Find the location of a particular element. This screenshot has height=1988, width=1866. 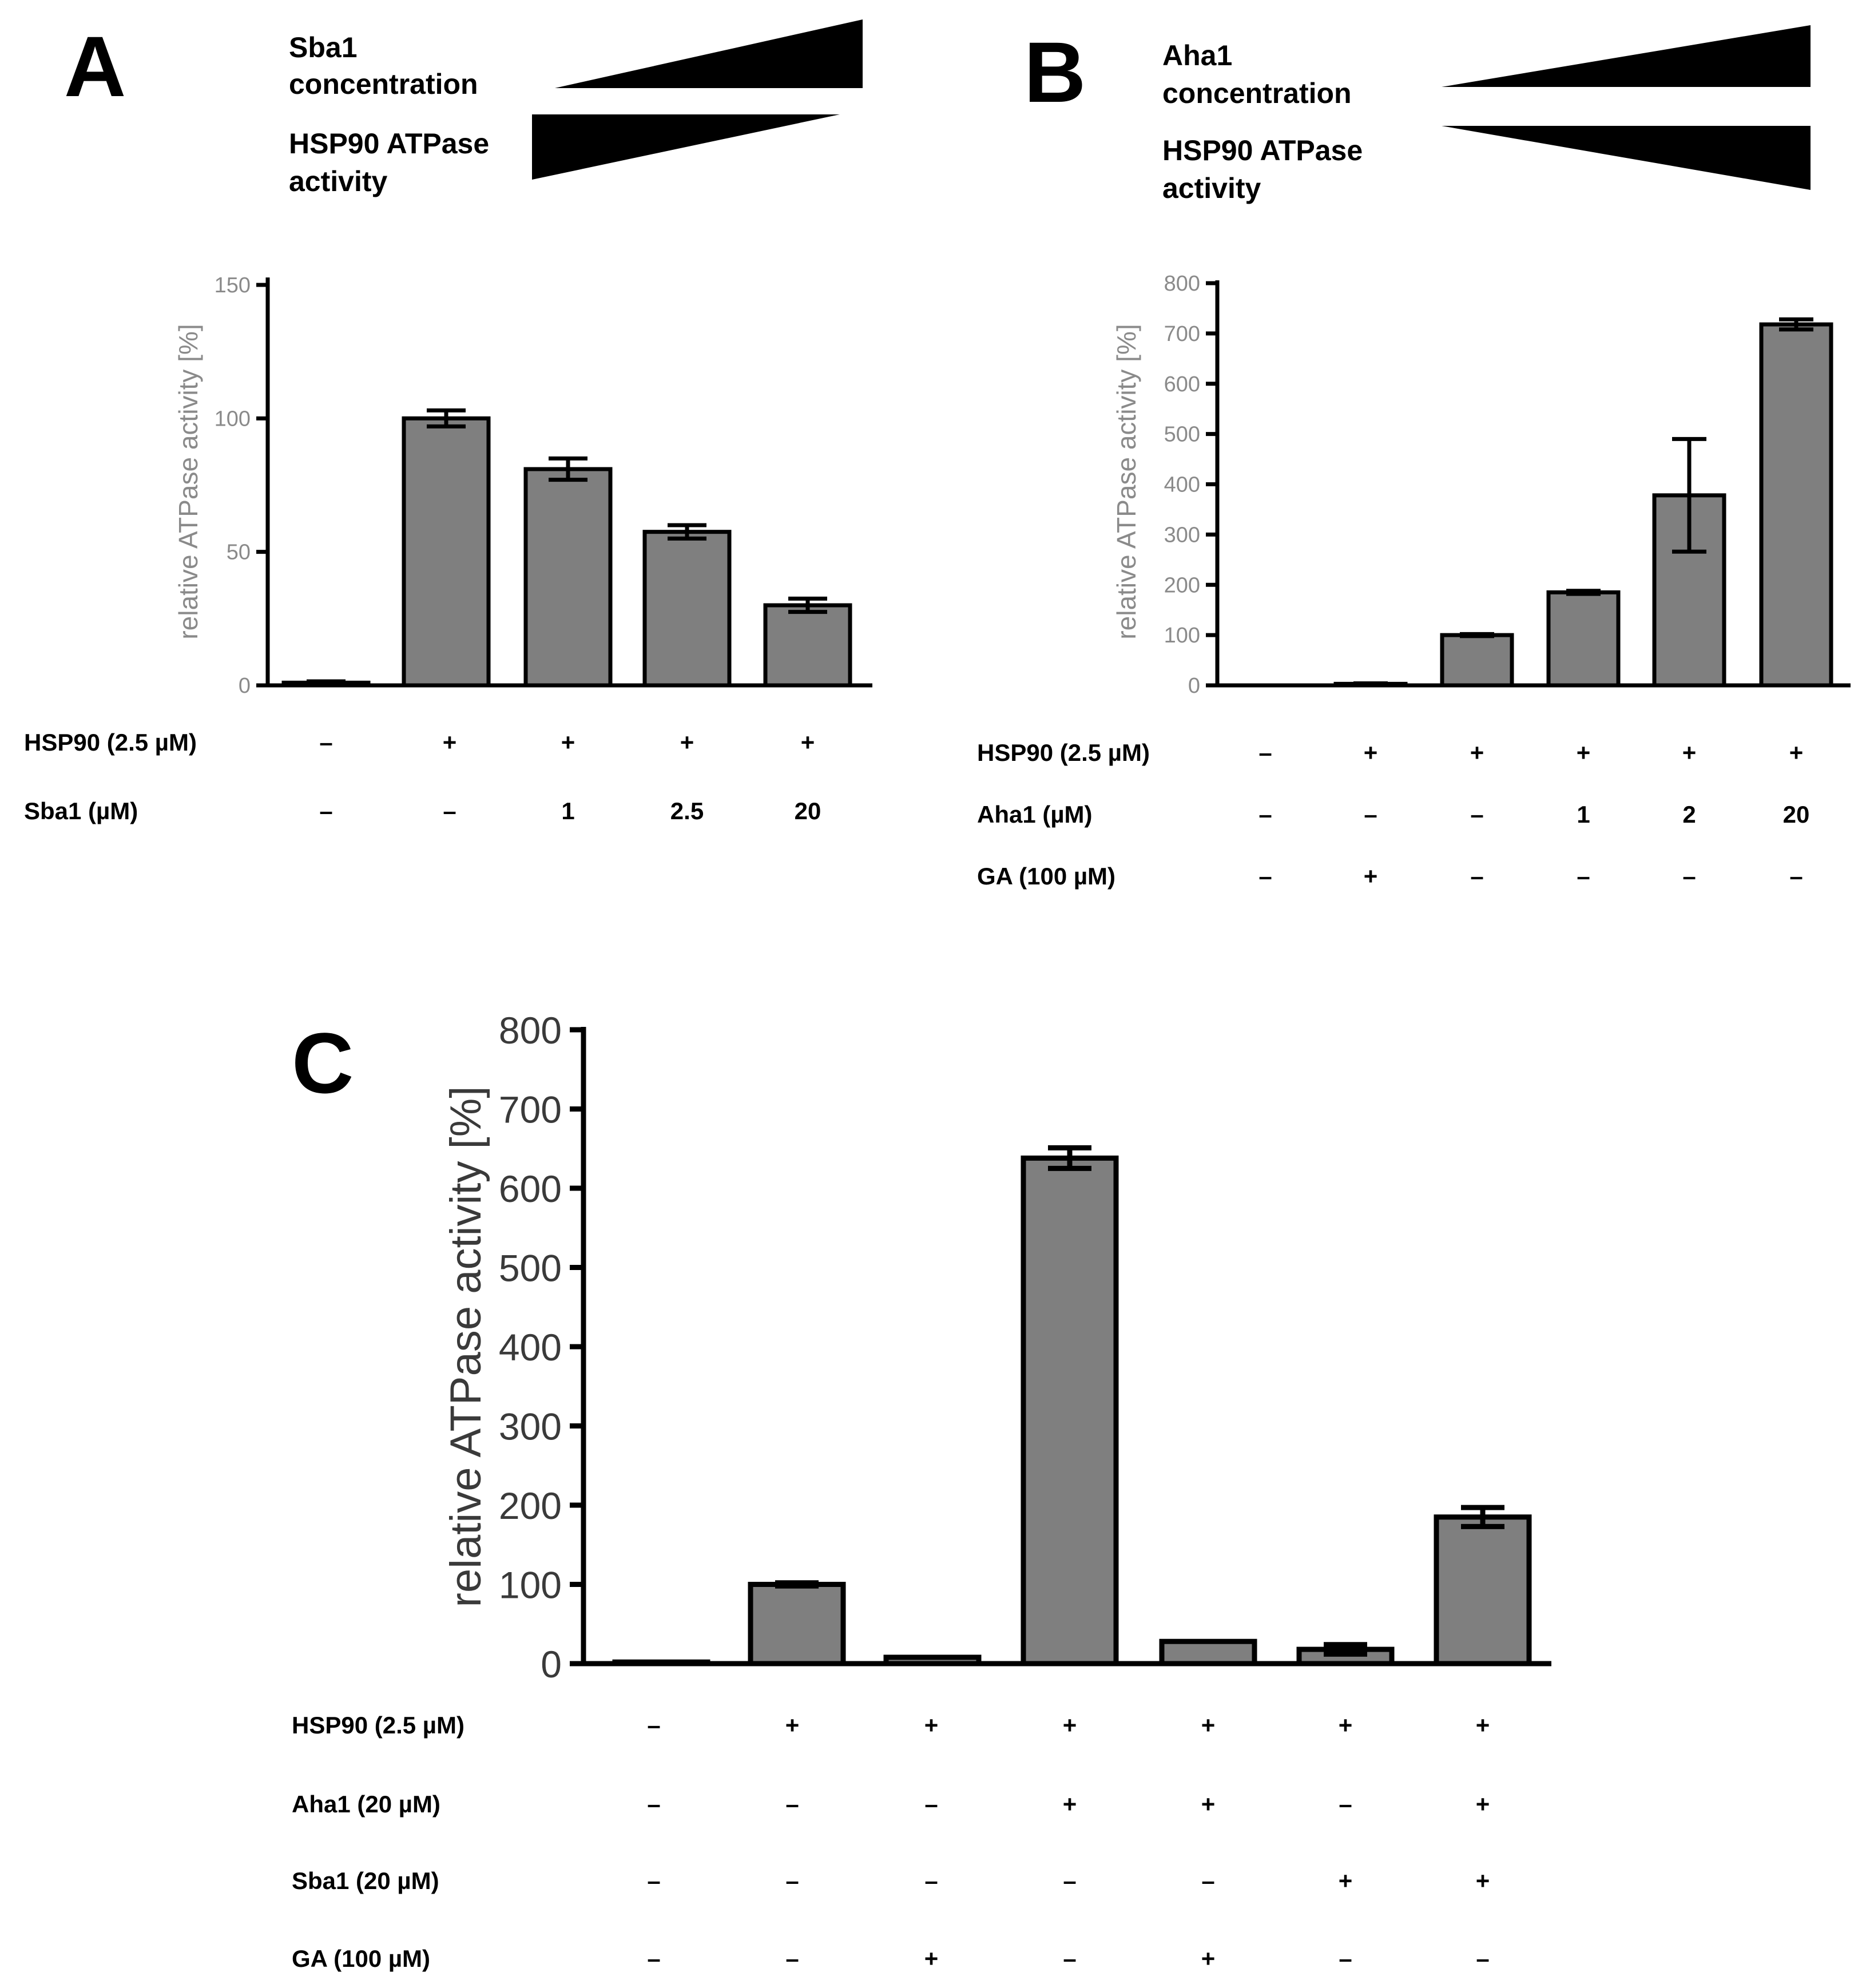

panel-c-y-tick-label: 100 is located at coordinates (530, 1585).